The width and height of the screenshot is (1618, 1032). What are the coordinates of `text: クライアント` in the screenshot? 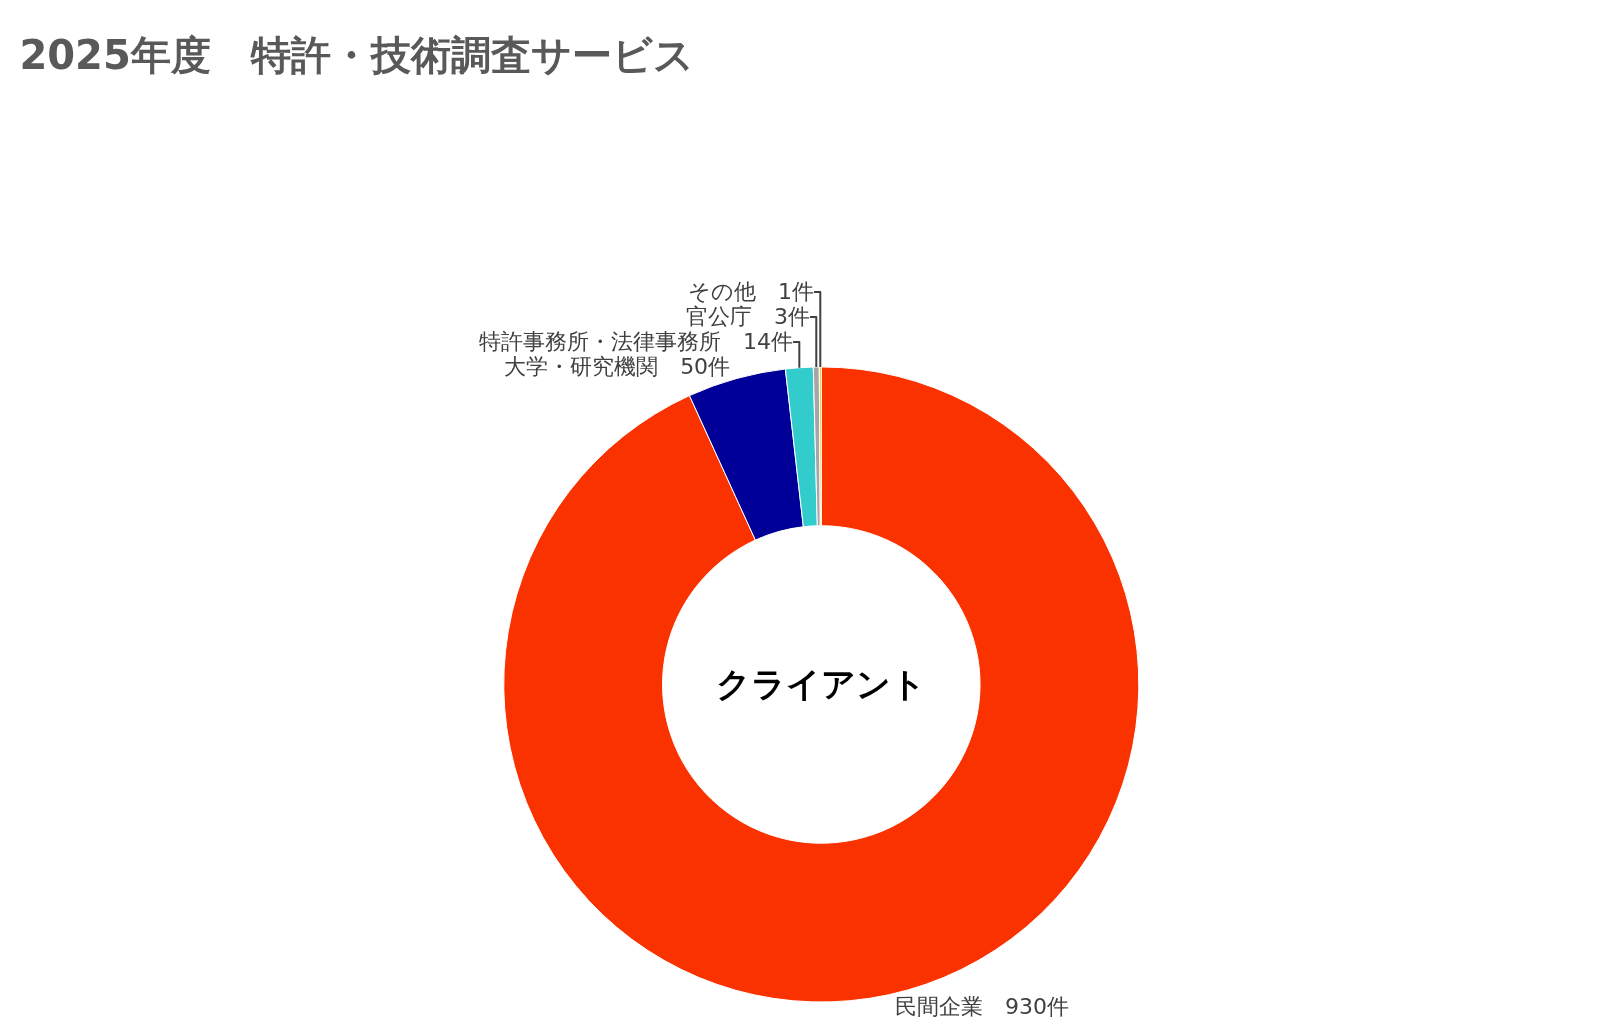 It's located at (821, 684).